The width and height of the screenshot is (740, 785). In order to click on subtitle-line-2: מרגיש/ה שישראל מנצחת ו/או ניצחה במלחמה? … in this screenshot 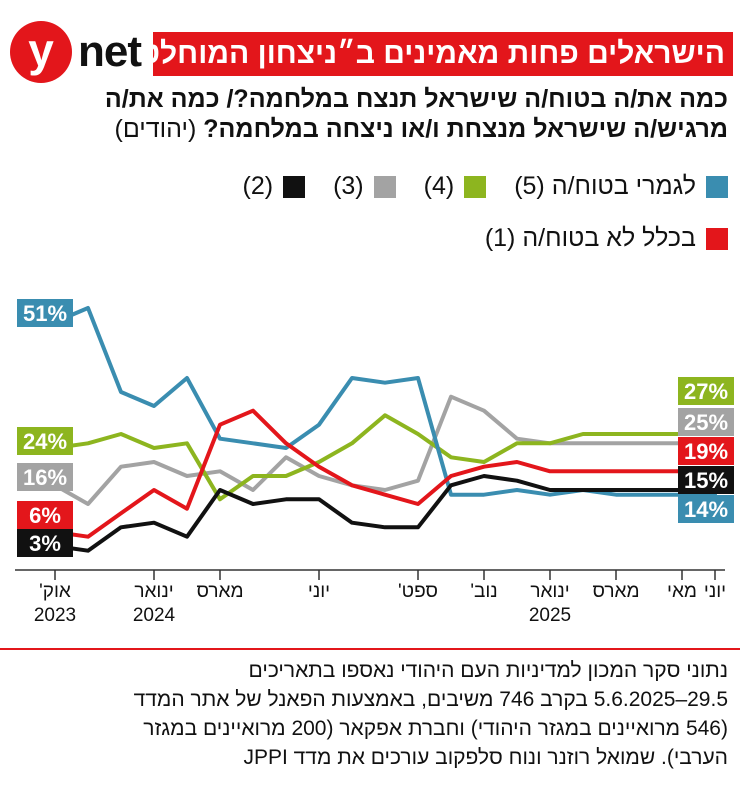, I will do `click(371, 129)`.